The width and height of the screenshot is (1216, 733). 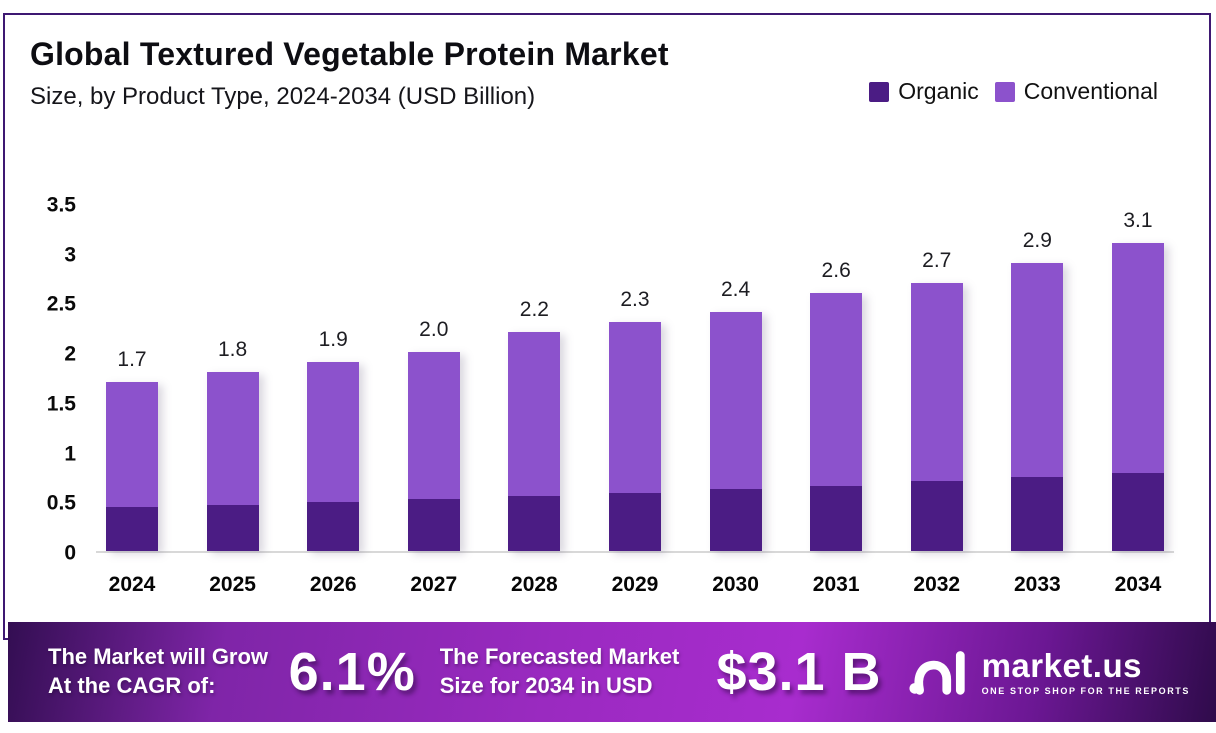 What do you see at coordinates (799, 672) in the screenshot?
I see `forecast-value: $3.1 B` at bounding box center [799, 672].